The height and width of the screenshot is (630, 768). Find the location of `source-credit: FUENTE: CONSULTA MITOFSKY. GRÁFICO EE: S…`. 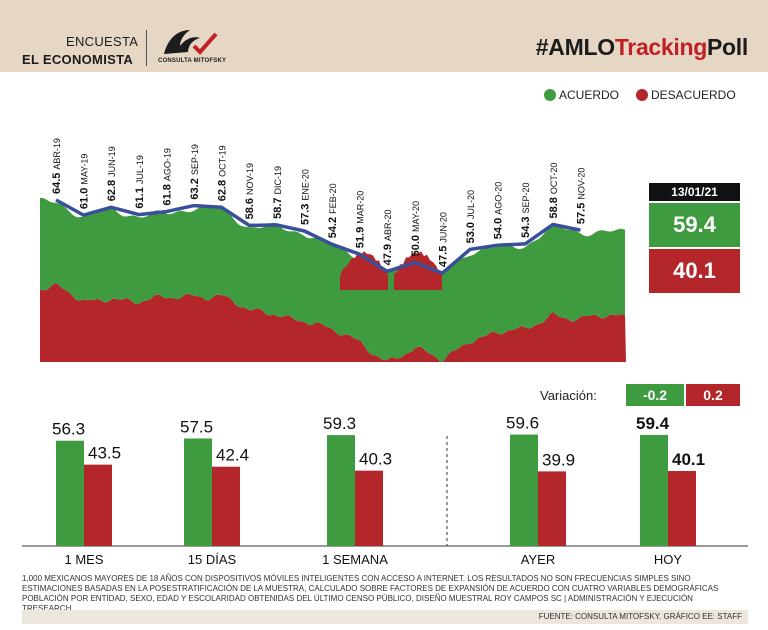

source-credit: FUENTE: CONSULTA MITOFSKY. GRÁFICO EE: S… is located at coordinates (385, 617).